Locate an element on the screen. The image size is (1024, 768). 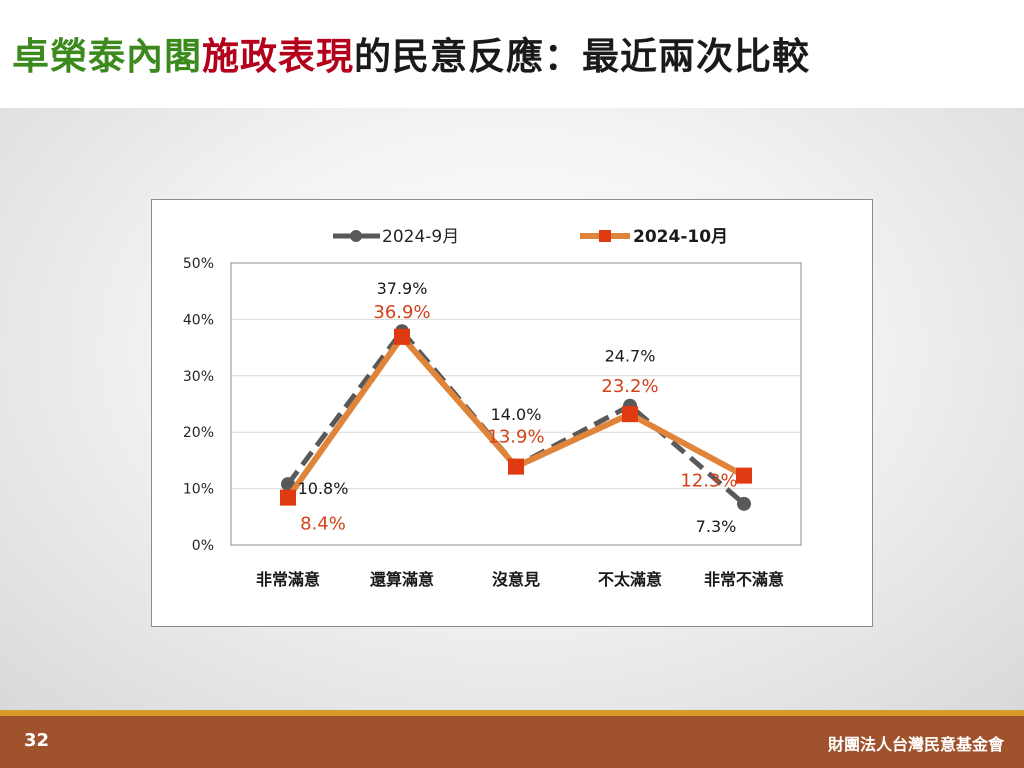
x-tick-label: 沒意見 is located at coordinates (516, 579).